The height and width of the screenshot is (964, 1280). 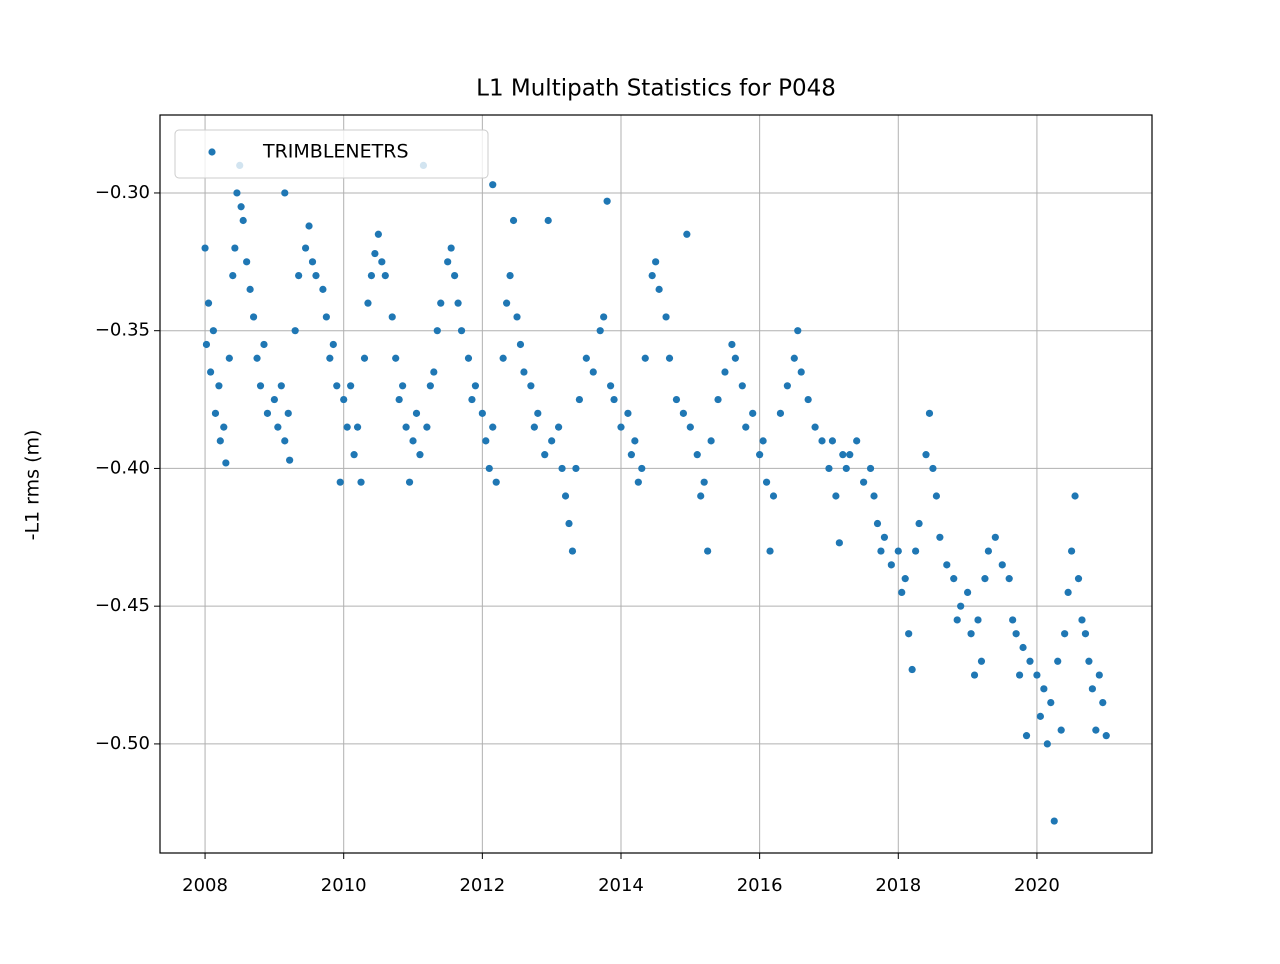 I want to click on legend: TRIMBLENETRS, so click(x=331, y=154).